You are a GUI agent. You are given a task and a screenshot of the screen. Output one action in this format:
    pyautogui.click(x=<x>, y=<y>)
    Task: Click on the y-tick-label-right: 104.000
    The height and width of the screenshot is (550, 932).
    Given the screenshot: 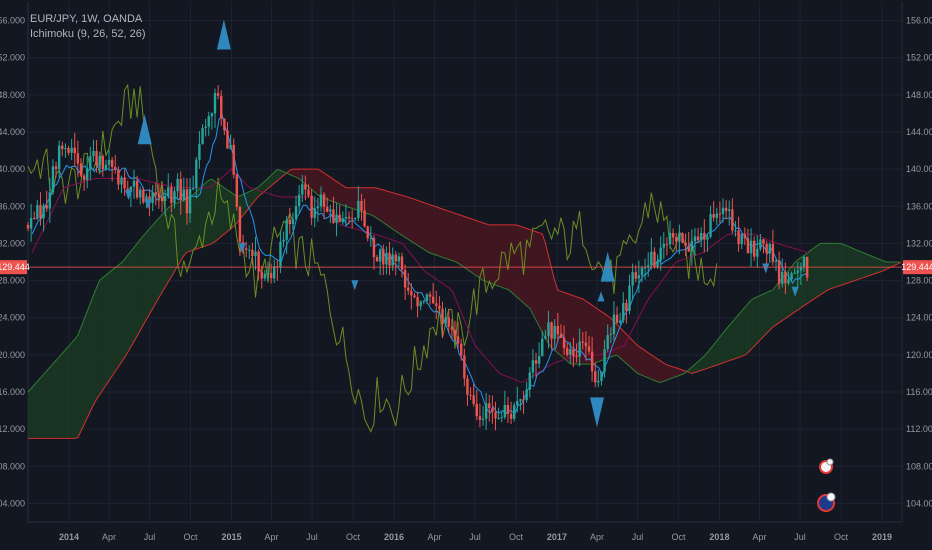 What is the action you would take?
    pyautogui.click(x=919, y=503)
    